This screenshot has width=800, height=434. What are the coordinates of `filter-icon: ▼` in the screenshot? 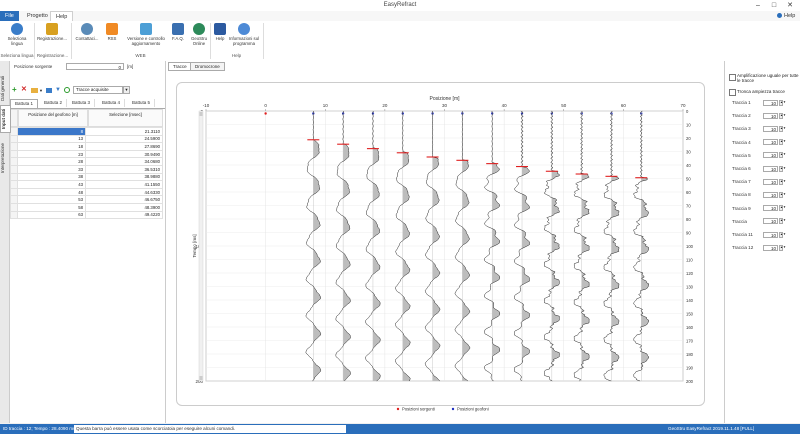 It's located at (58, 90).